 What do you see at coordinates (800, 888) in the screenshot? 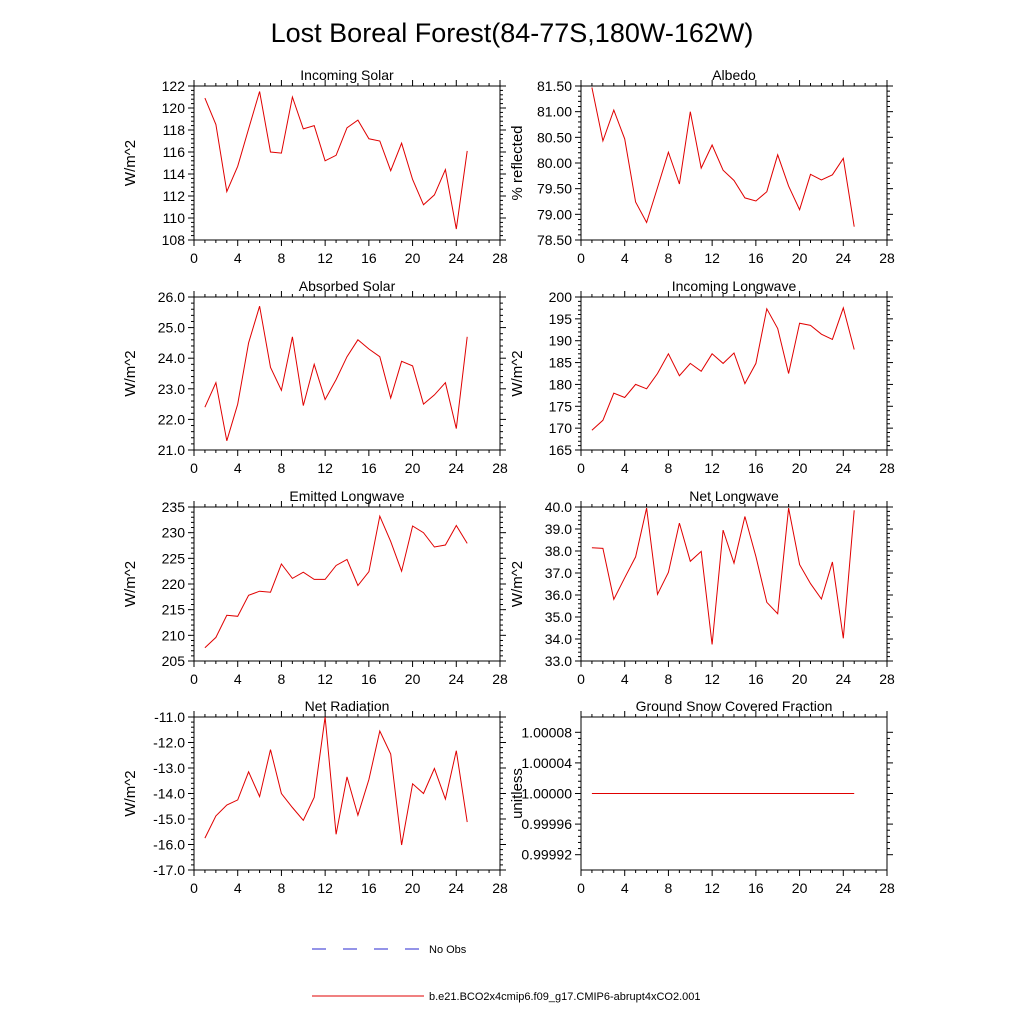
I see `ground-snow-covered-fraction-xtick-label: 20` at bounding box center [800, 888].